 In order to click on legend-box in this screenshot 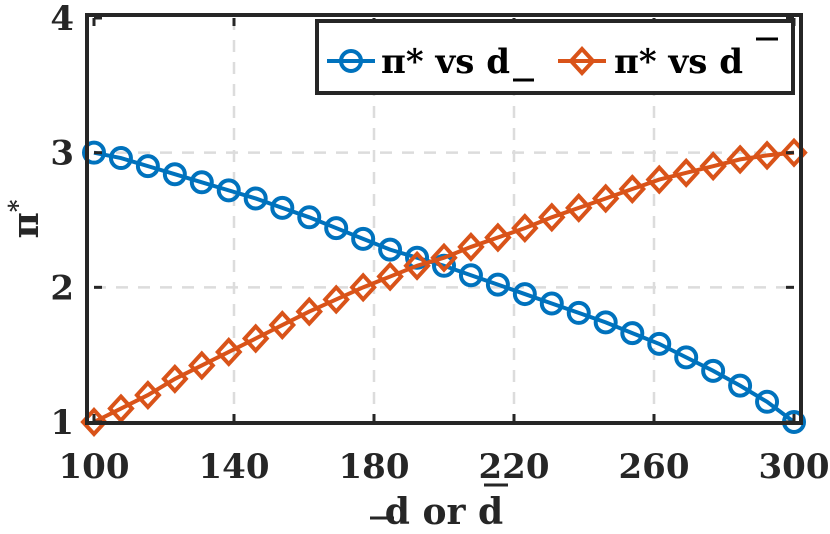, I will do `click(555, 57)`.